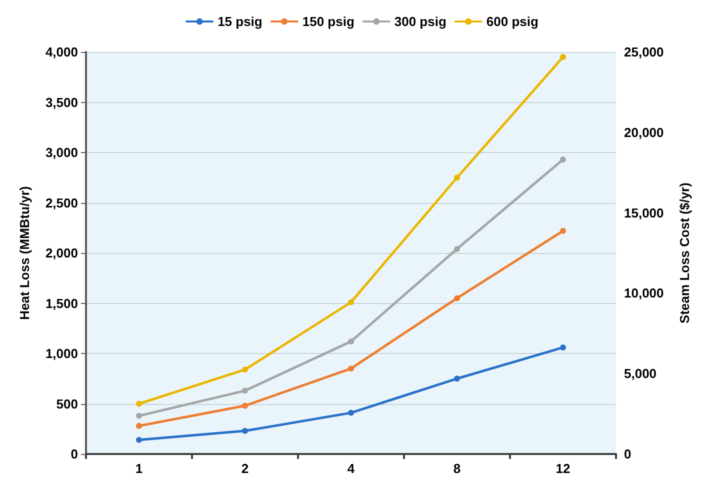 This screenshot has width=724, height=496. Describe the element at coordinates (61, 152) in the screenshot. I see `y-tick-label: 3,000` at that location.